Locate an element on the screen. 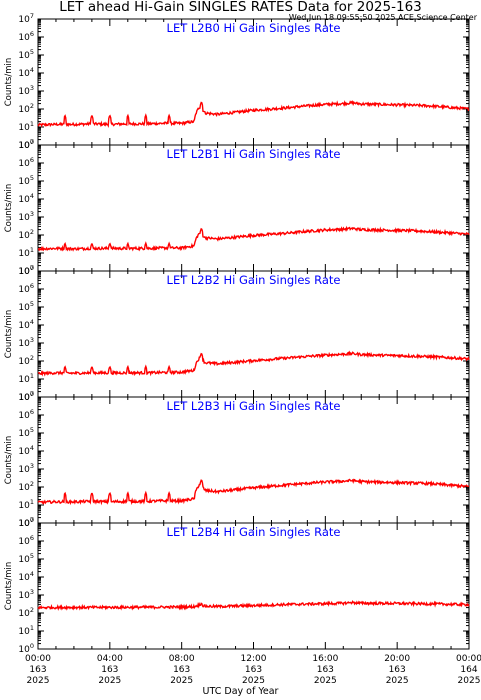 The height and width of the screenshot is (700, 481). xtick-time-label: 04:00 is located at coordinates (110, 659).